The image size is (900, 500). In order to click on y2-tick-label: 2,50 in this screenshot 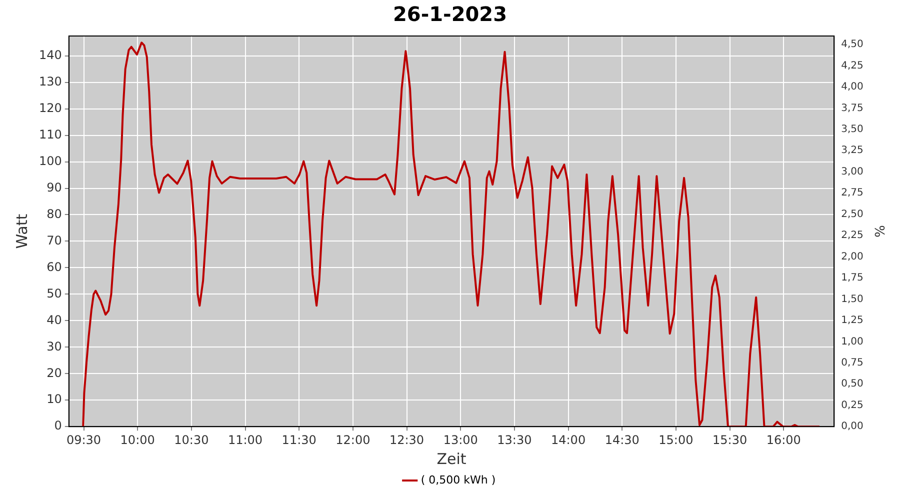, I will do `click(852, 214)`.